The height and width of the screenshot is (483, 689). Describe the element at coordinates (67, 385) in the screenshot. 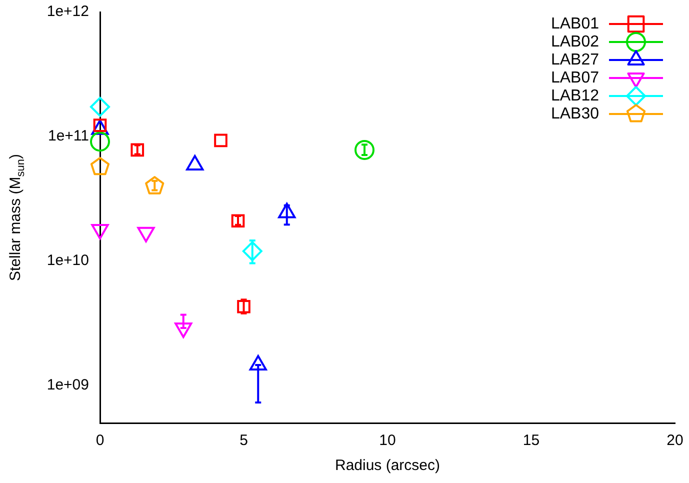

I see `y-tick-label: 1e+09` at that location.